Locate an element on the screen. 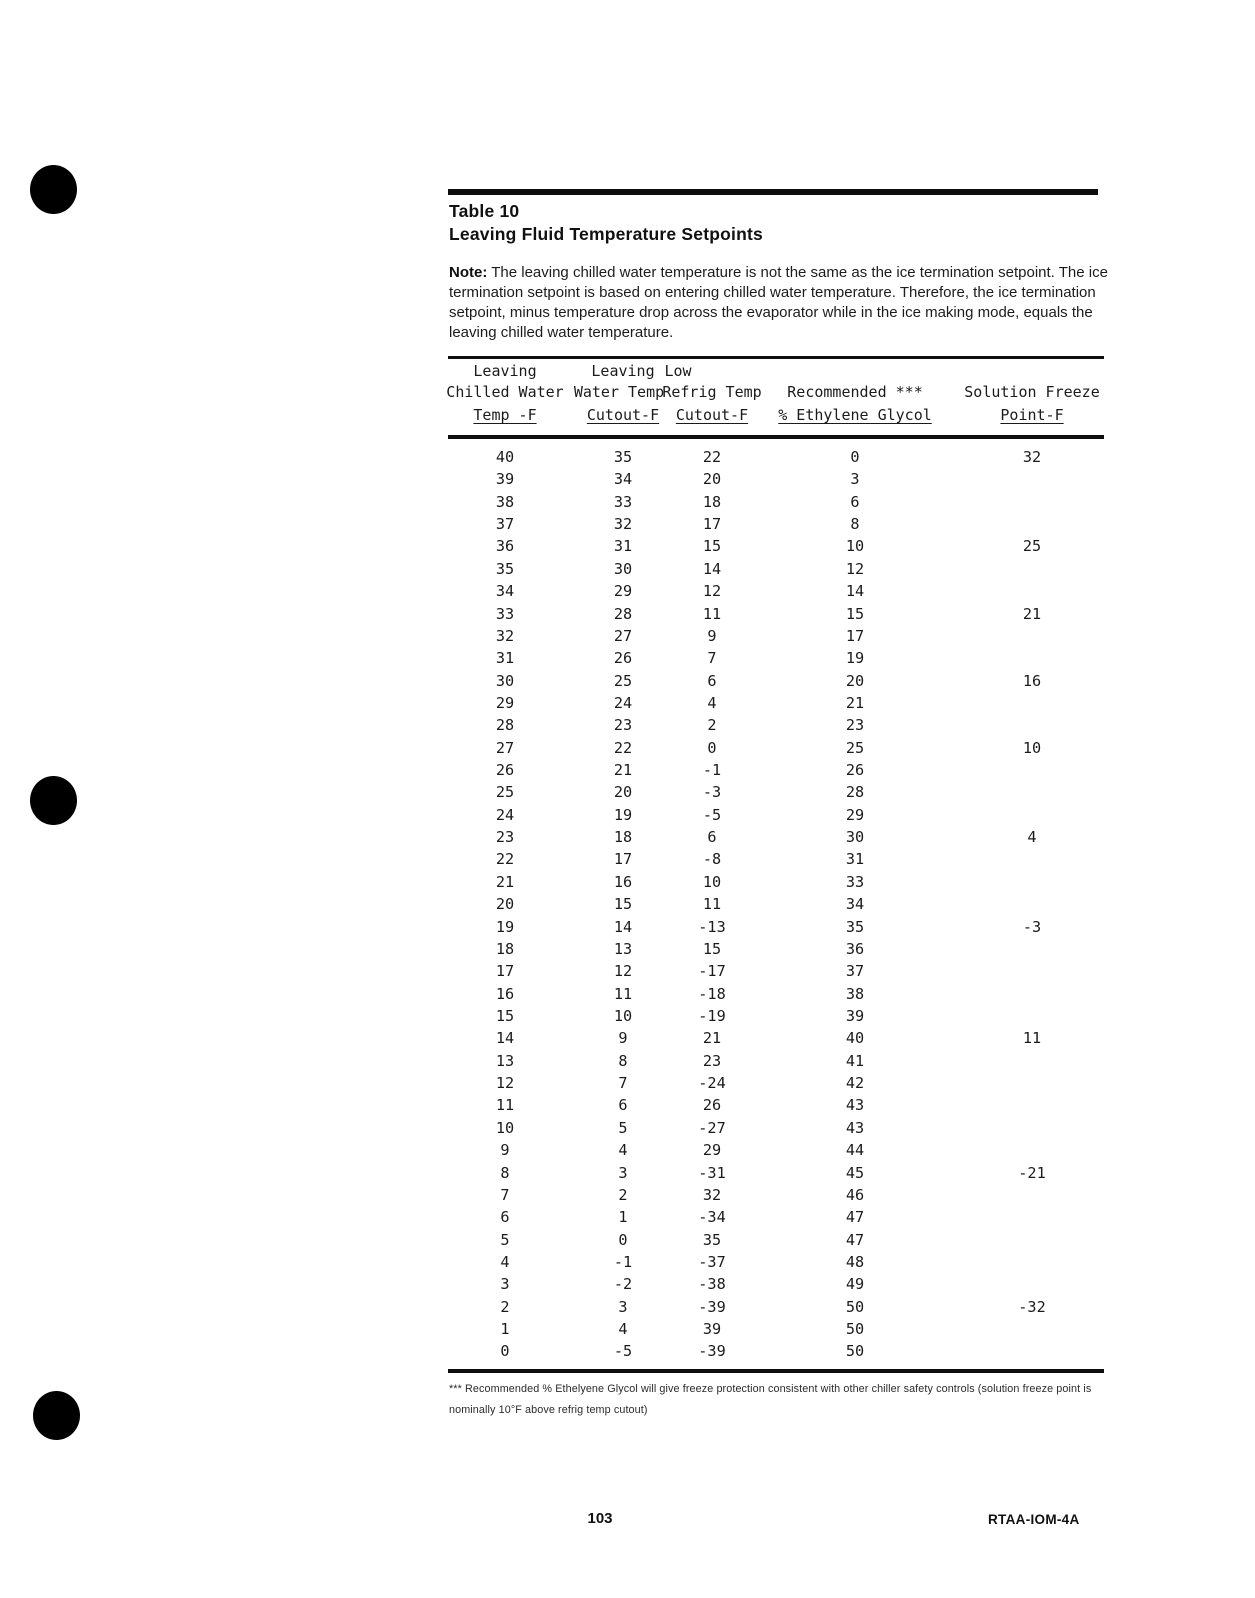 Image resolution: width=1255 pixels, height=1598 pixels. header-col1-line3: Temp -F is located at coordinates (505, 415).